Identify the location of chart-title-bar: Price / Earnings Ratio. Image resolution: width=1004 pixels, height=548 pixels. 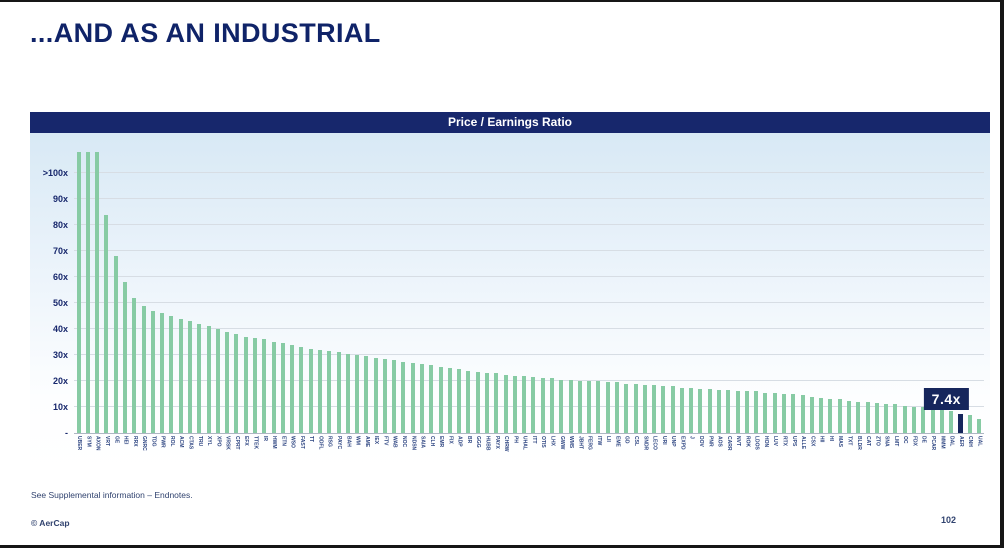
(510, 122).